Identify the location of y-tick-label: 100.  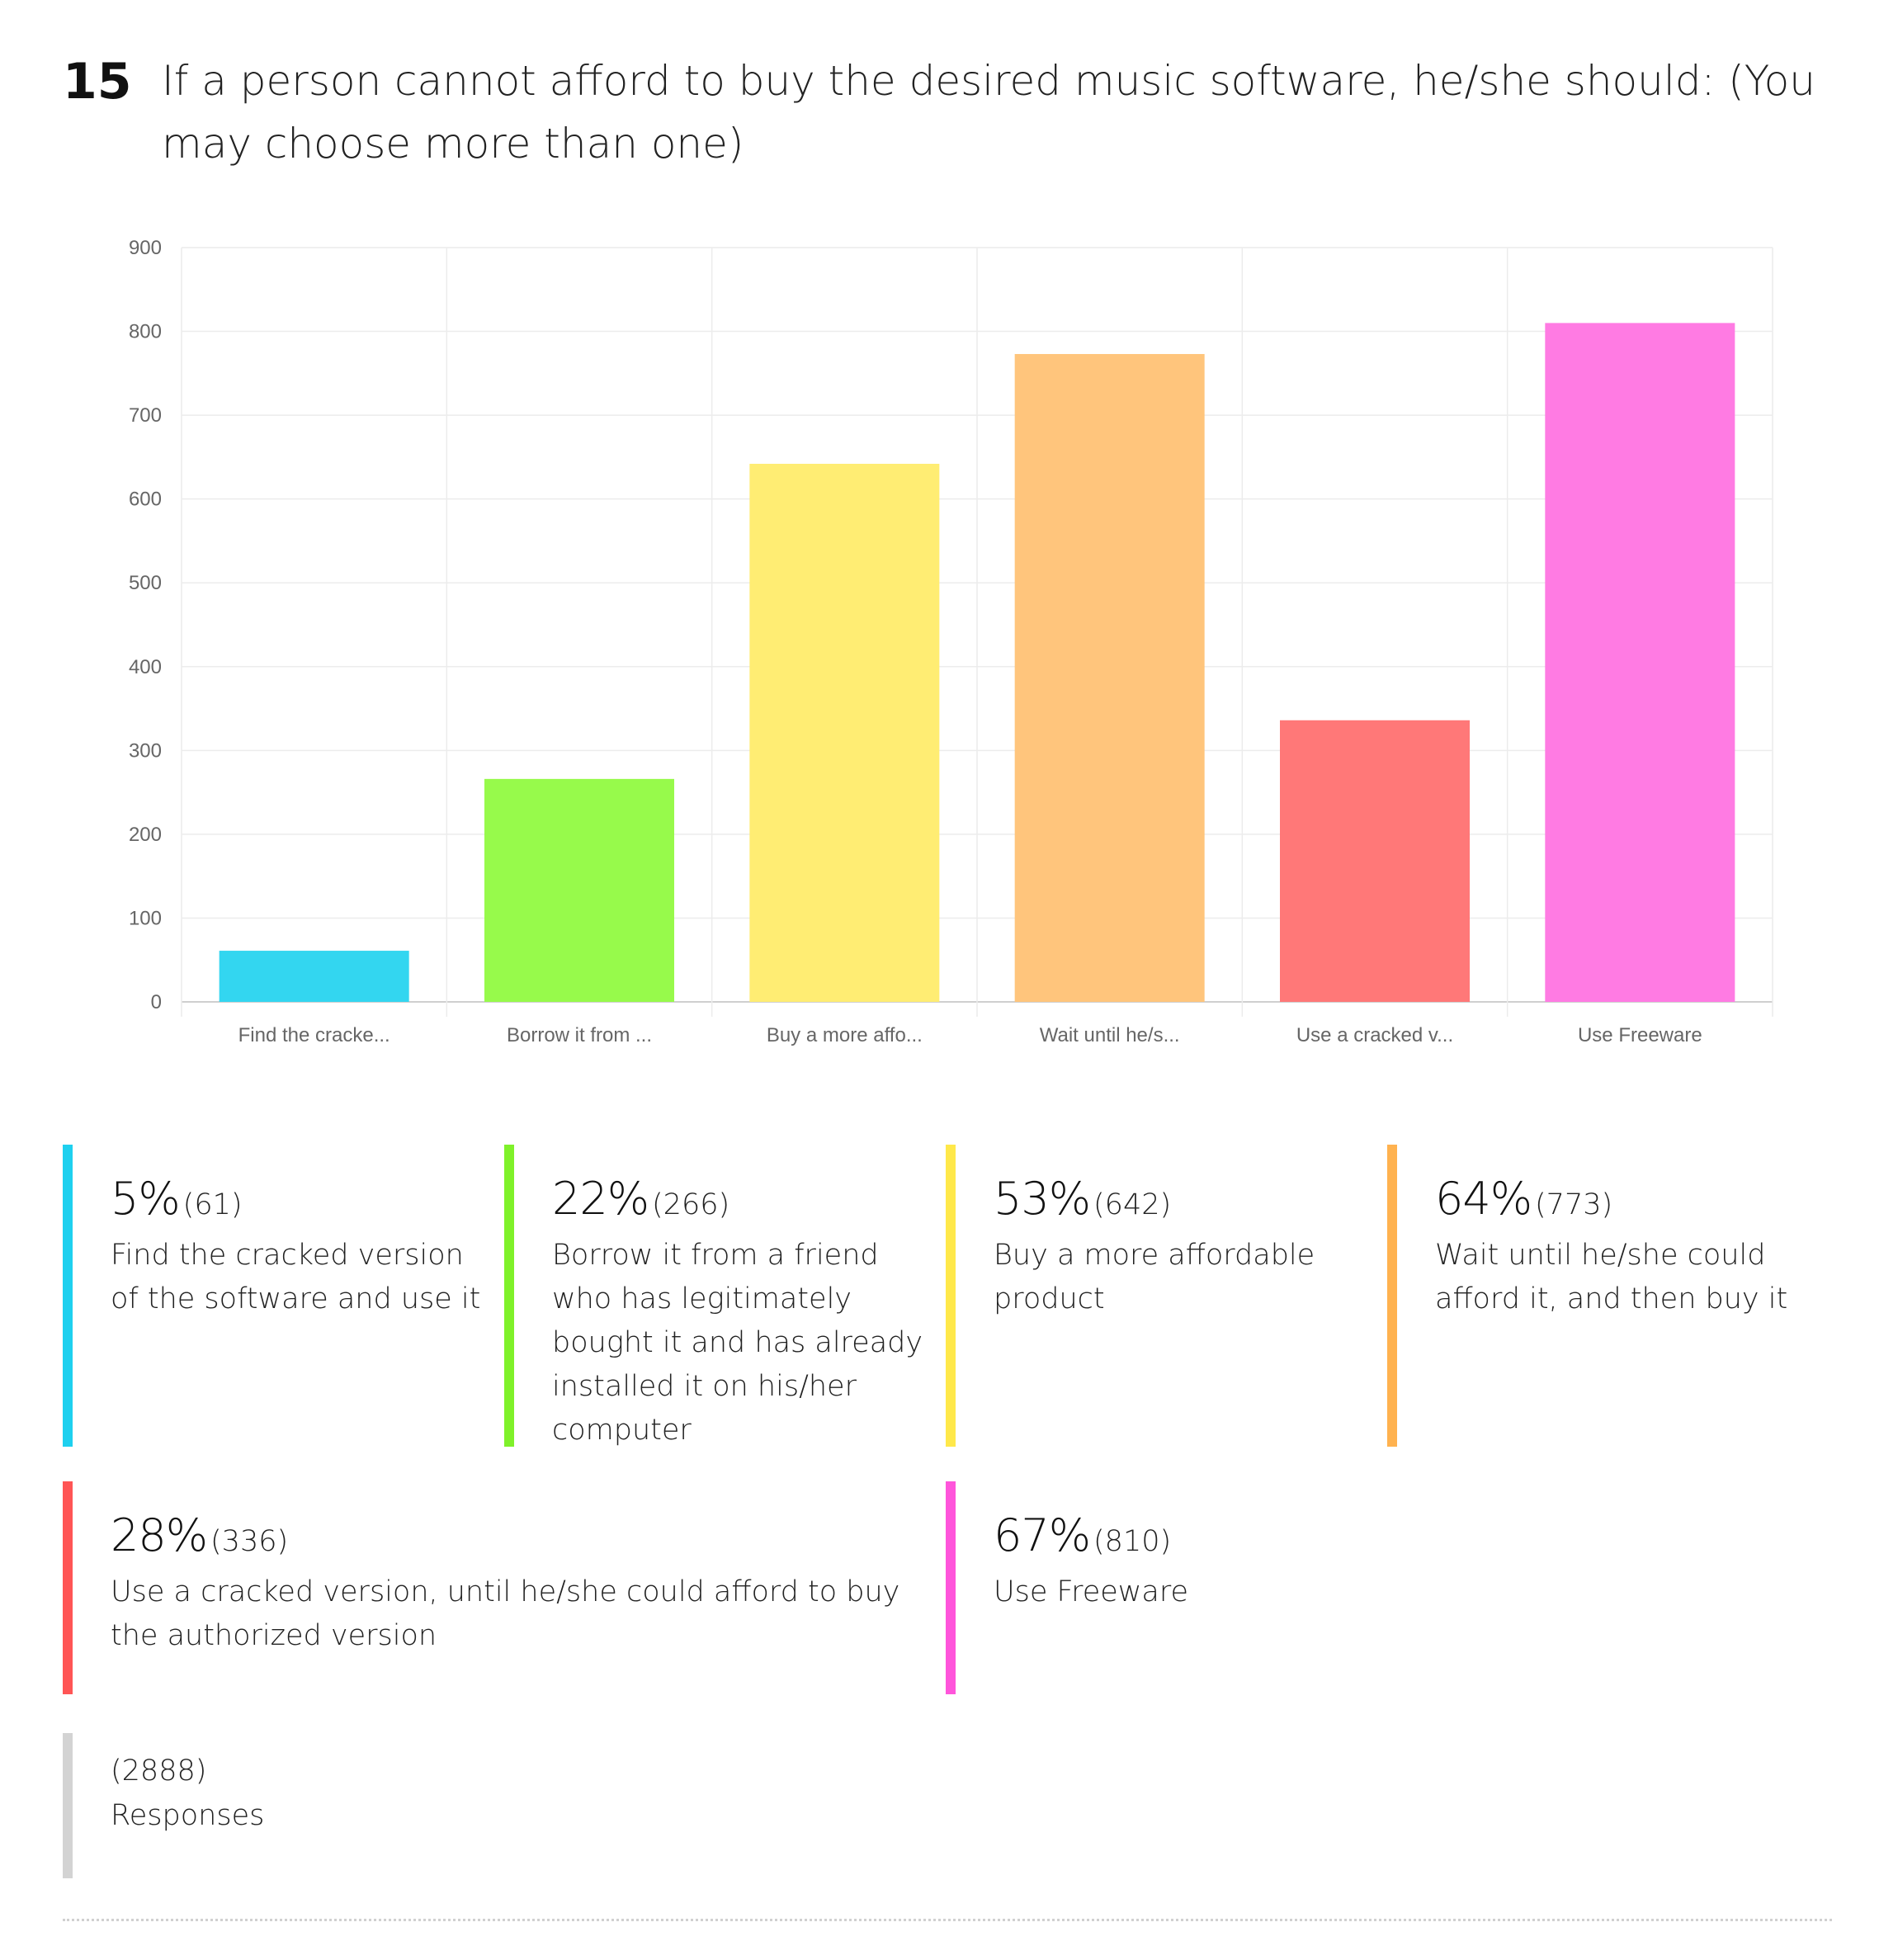
(145, 918).